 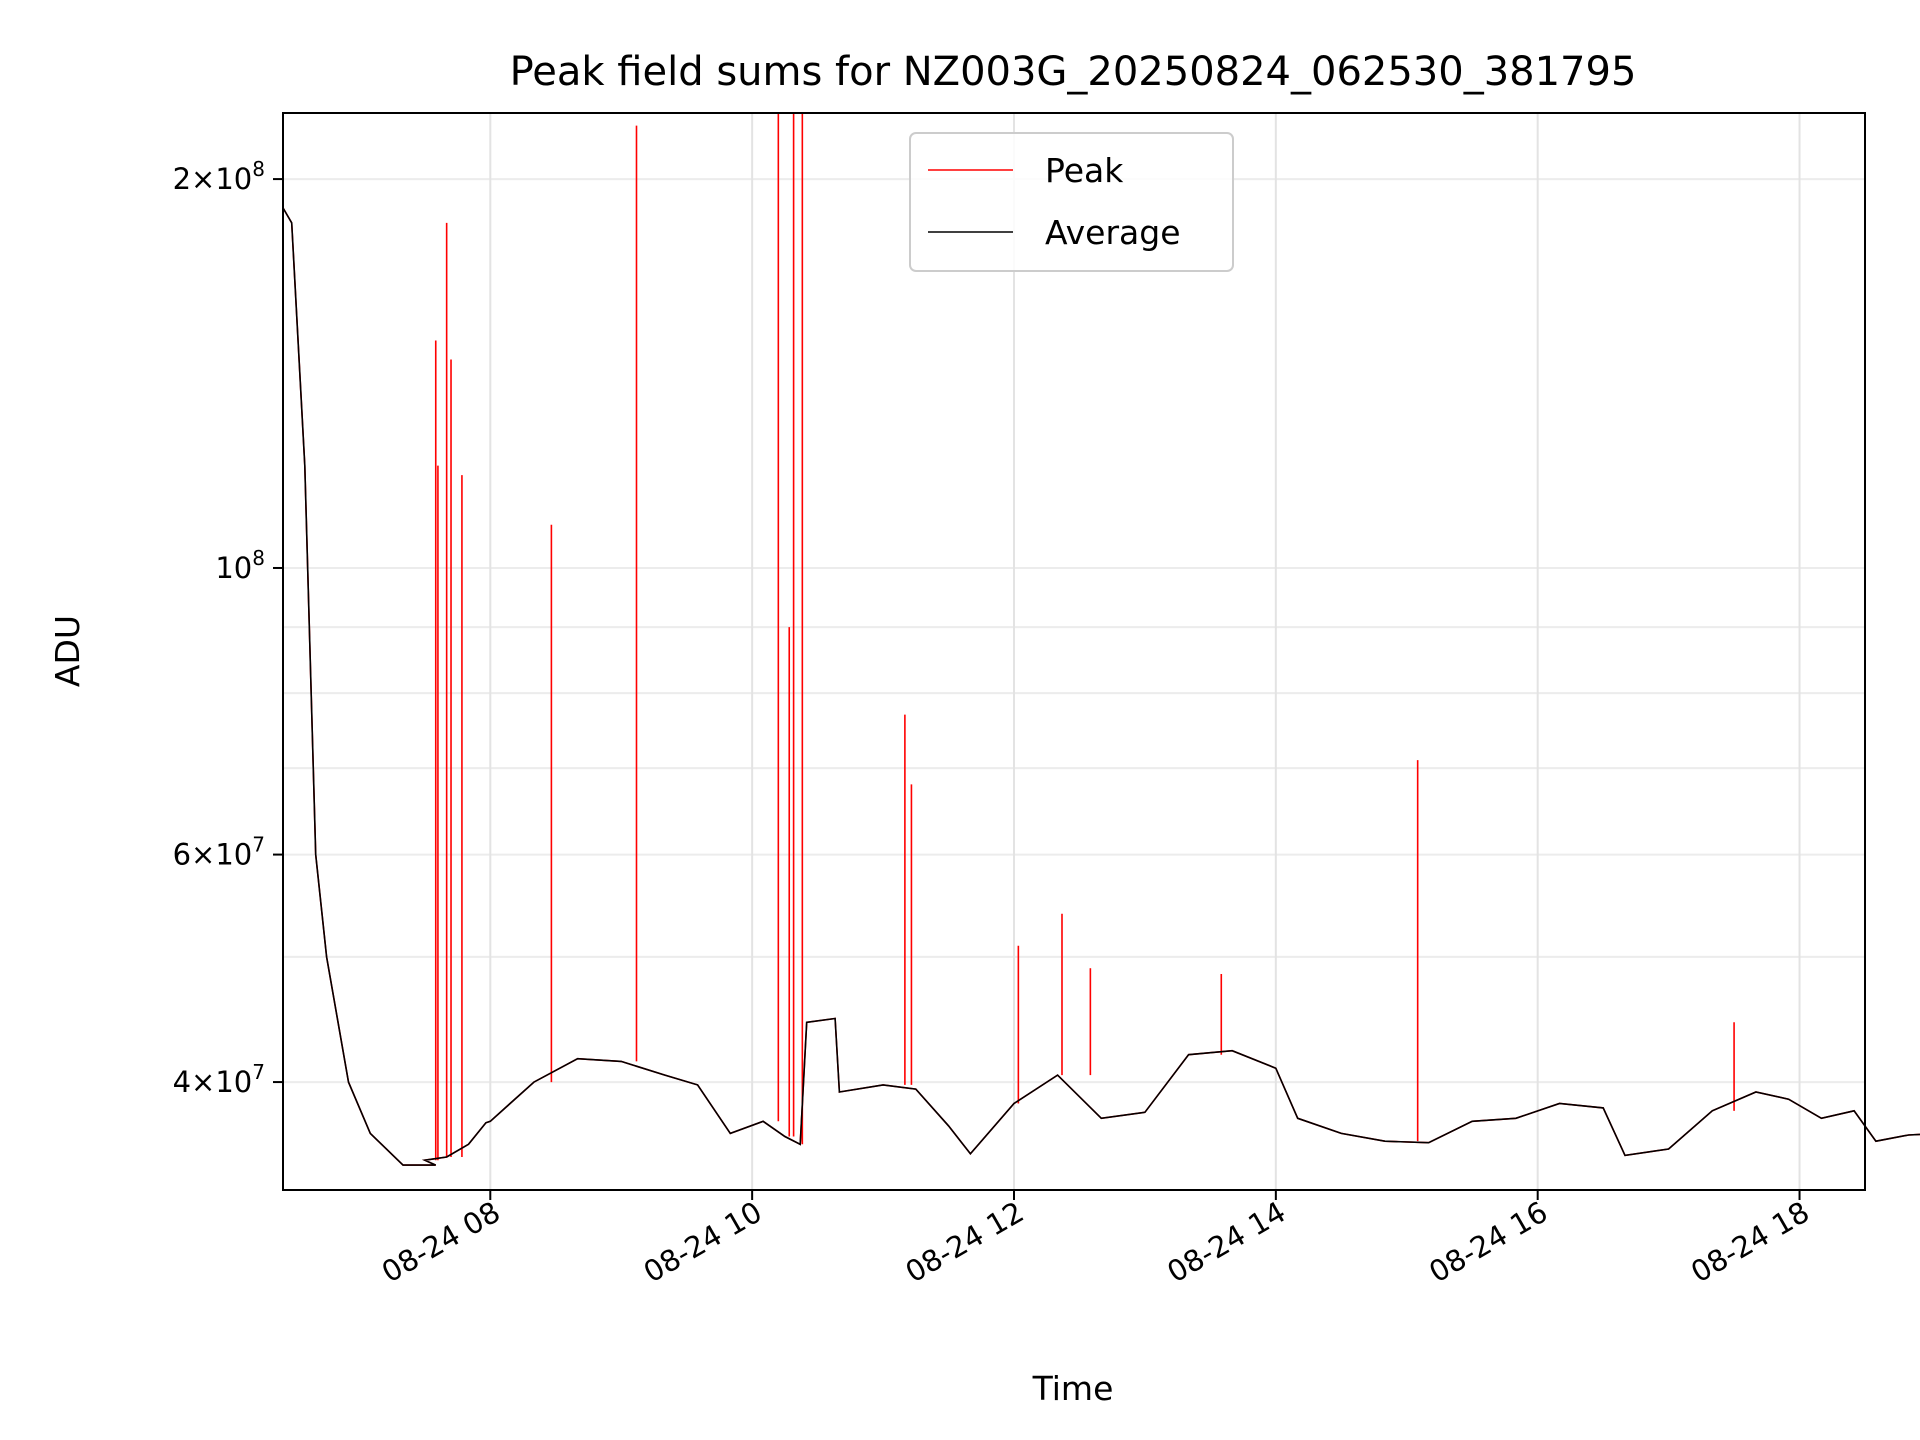 I want to click on y-axis-label: ADU, so click(x=67, y=651).